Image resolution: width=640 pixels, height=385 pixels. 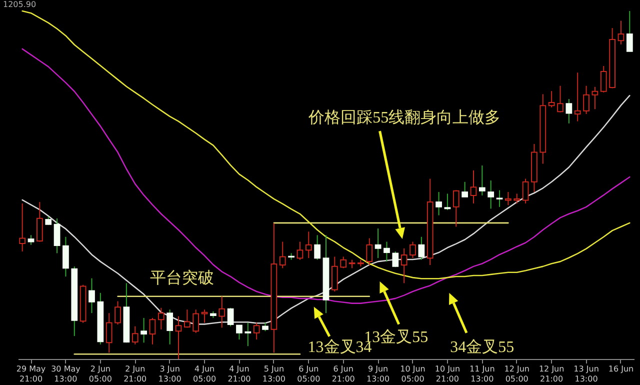 What do you see at coordinates (135, 374) in the screenshot?
I see `x-tick-label: 2 Jun 21:00` at bounding box center [135, 374].